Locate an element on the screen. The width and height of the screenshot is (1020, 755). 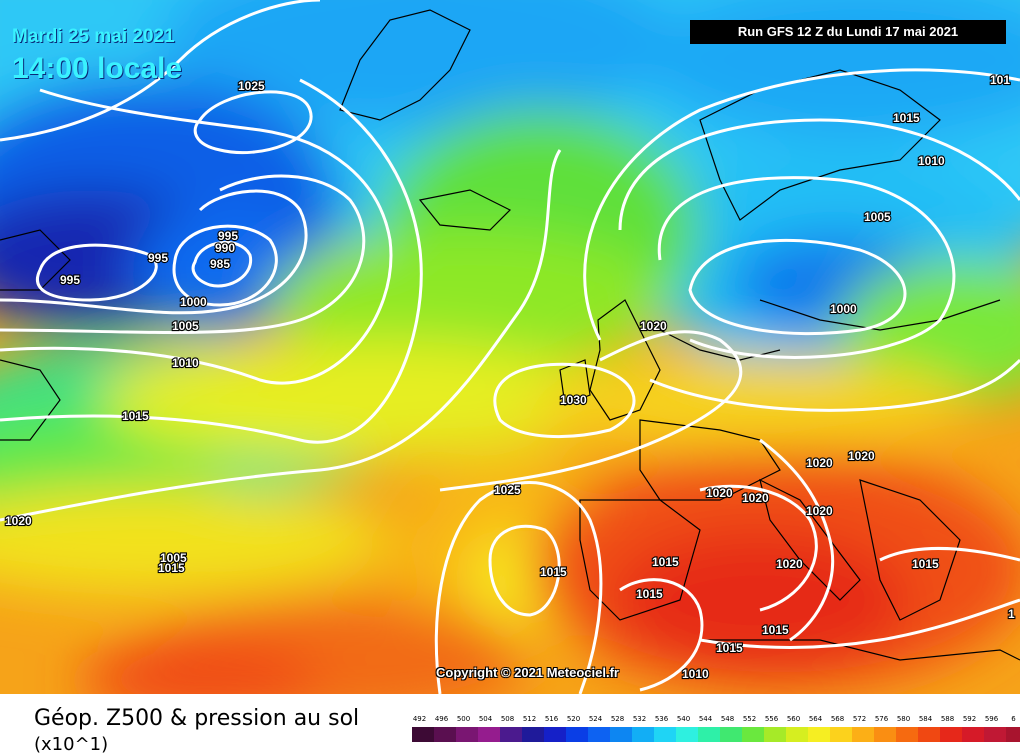
scale-tick-label: 512 is located at coordinates (529, 719).